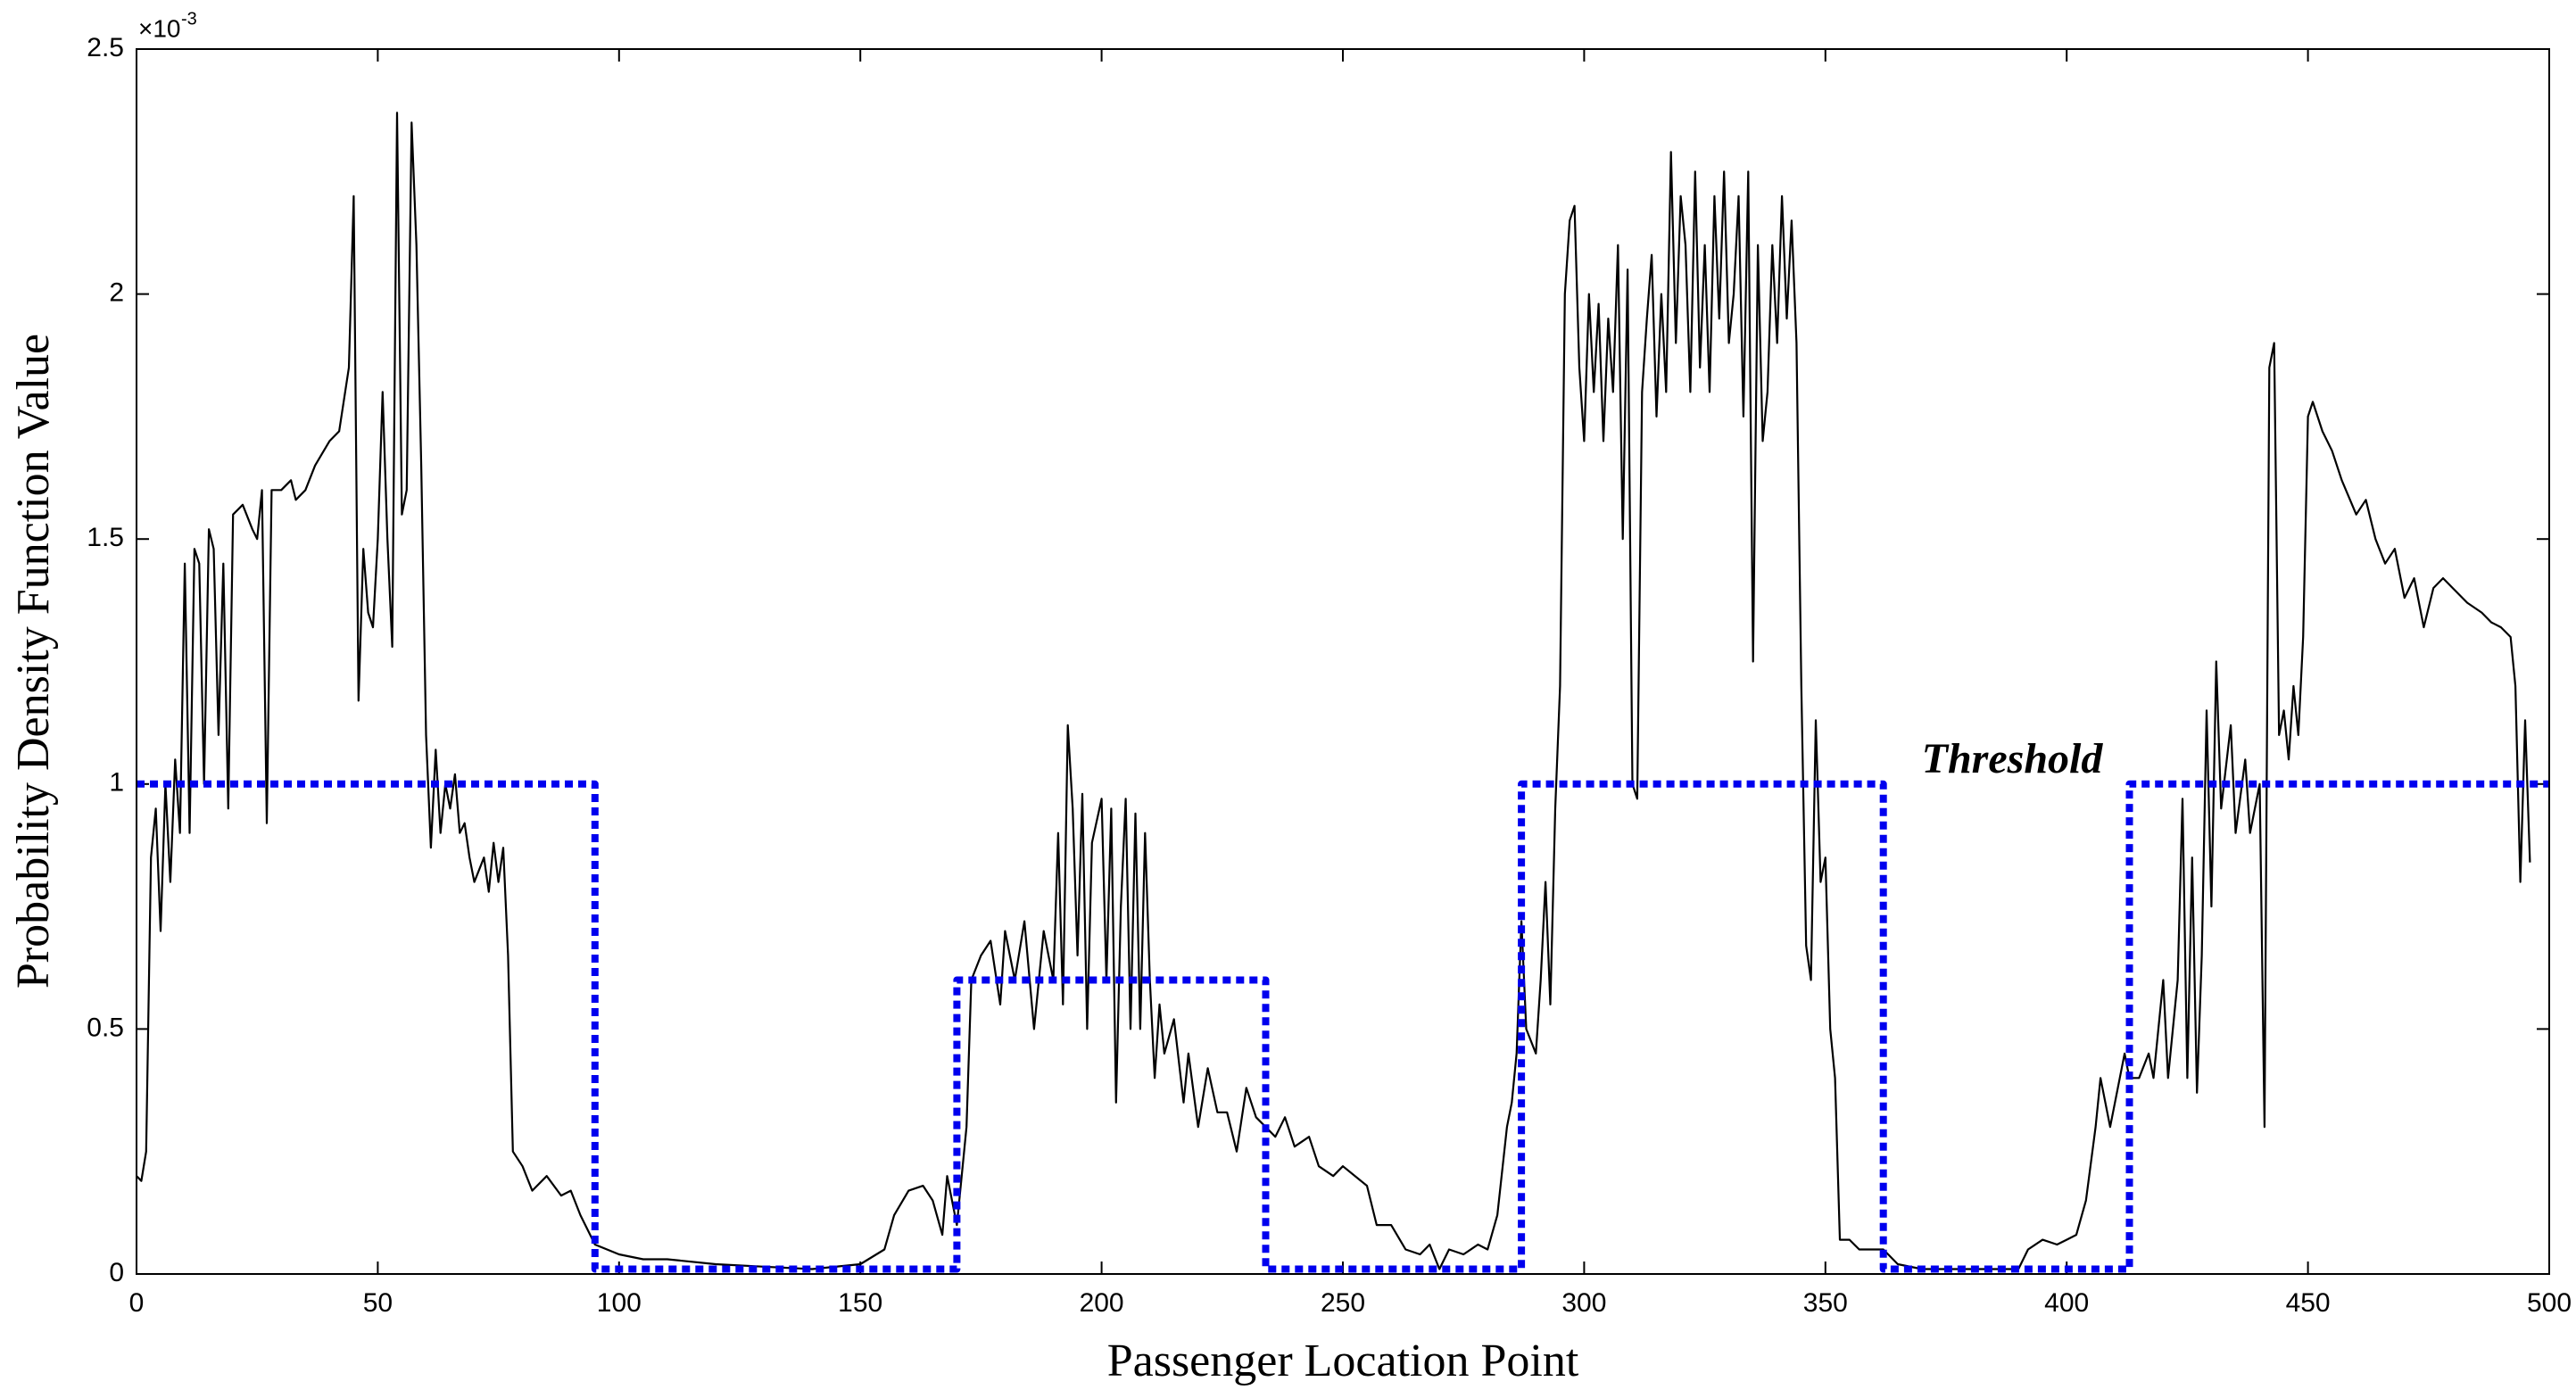 The height and width of the screenshot is (1398, 2576). I want to click on y-multiplier-exponent: -3, so click(189, 19).